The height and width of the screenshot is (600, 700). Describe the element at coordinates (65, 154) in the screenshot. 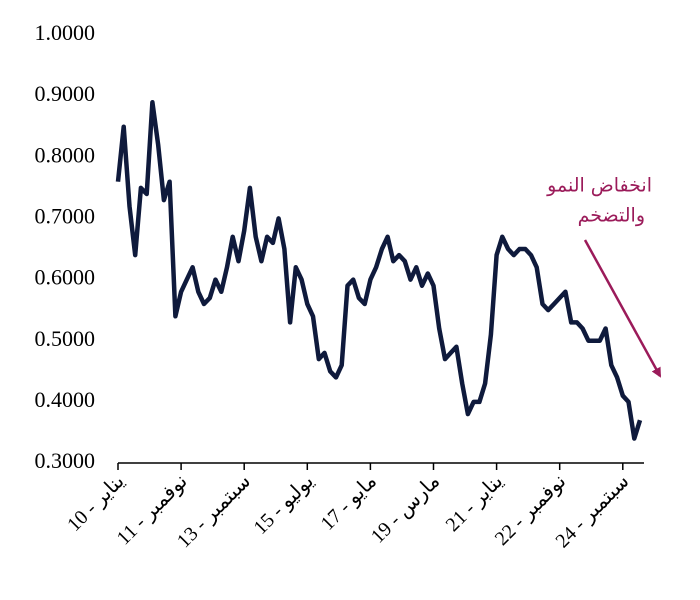

I see `y-tick-label: 0.8000` at that location.